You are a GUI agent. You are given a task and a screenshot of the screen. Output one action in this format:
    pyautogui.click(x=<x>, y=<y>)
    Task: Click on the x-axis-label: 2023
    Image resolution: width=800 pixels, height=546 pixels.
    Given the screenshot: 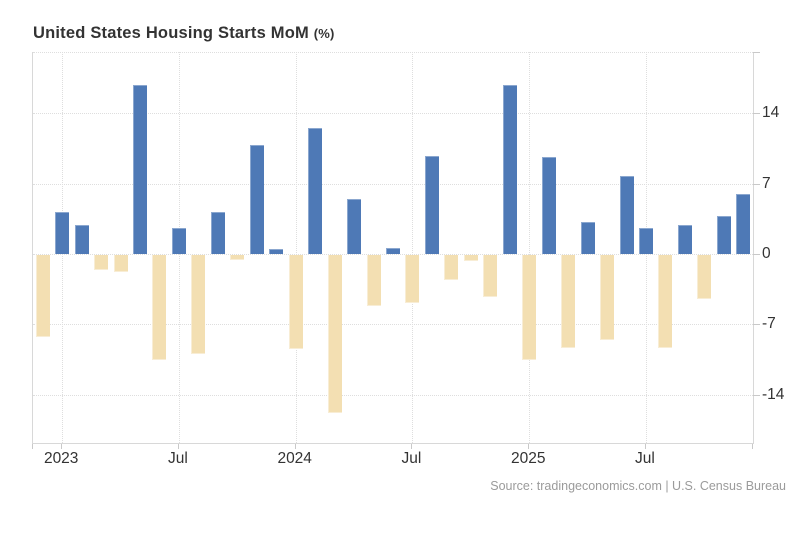 What is the action you would take?
    pyautogui.click(x=61, y=458)
    